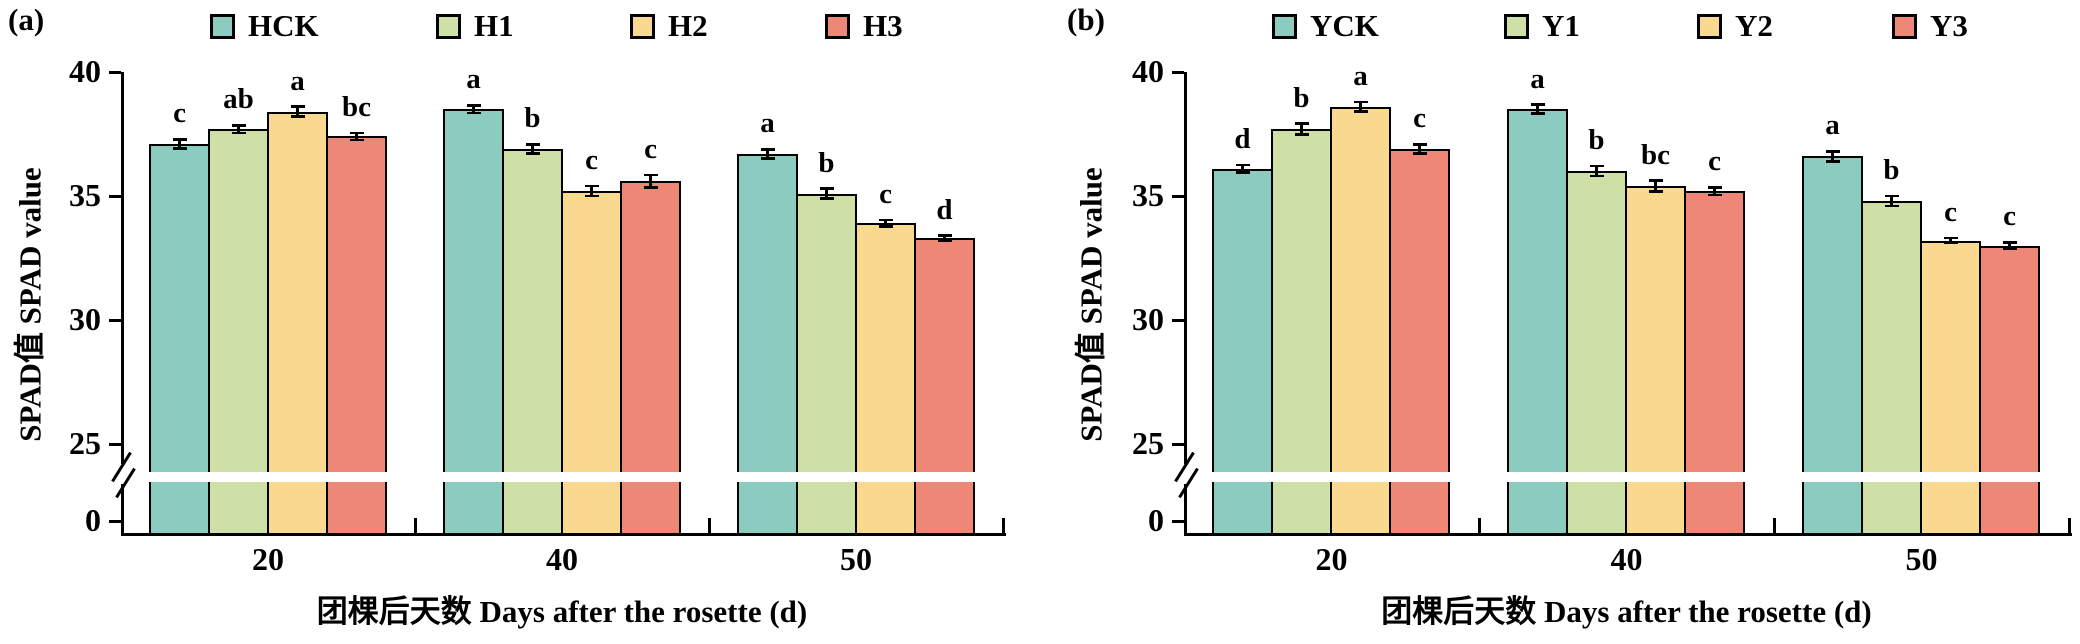 The width and height of the screenshot is (2080, 644). I want to click on sig-letter-h2-day20: a, so click(297, 80).